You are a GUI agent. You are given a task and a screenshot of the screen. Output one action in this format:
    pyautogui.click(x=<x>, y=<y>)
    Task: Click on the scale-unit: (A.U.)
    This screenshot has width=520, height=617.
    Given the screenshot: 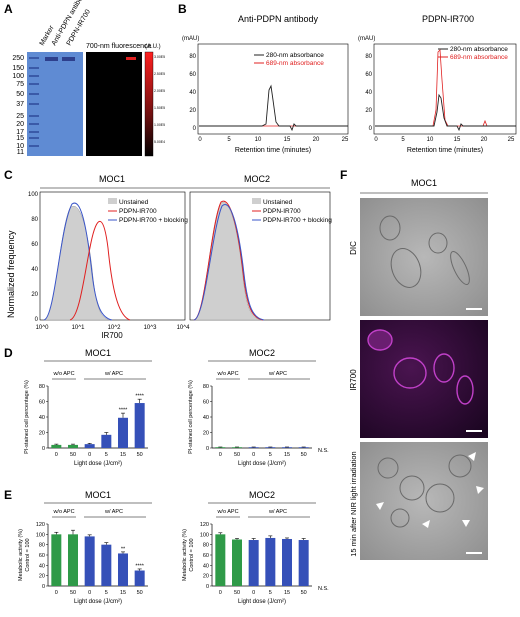 What is the action you would take?
    pyautogui.click(x=153, y=47)
    